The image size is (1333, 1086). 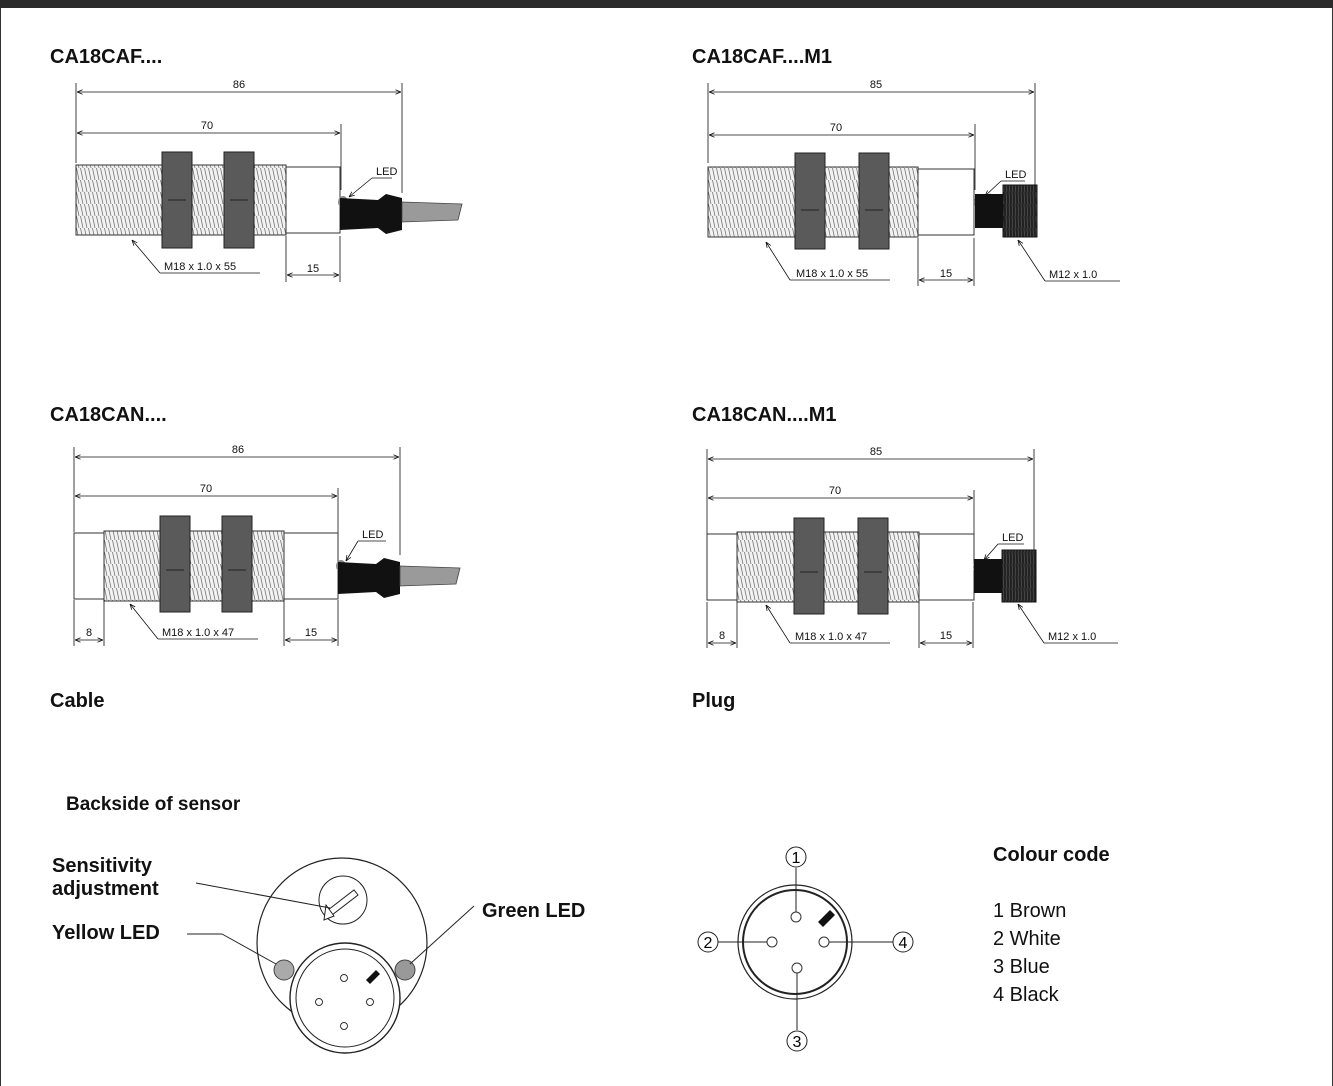 I want to click on green-led-label: Green LED, so click(x=534, y=911).